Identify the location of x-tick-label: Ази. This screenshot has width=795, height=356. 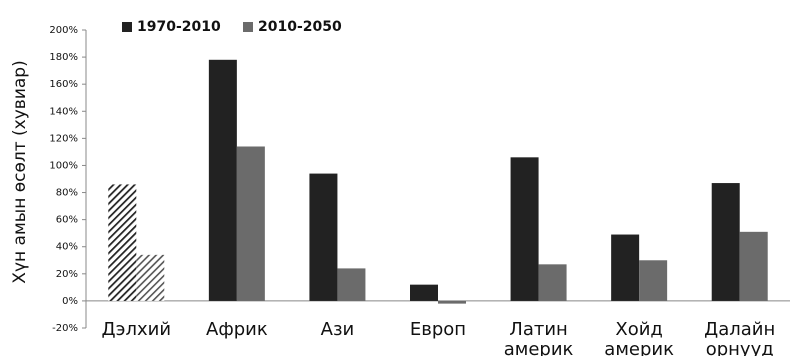
(338, 329).